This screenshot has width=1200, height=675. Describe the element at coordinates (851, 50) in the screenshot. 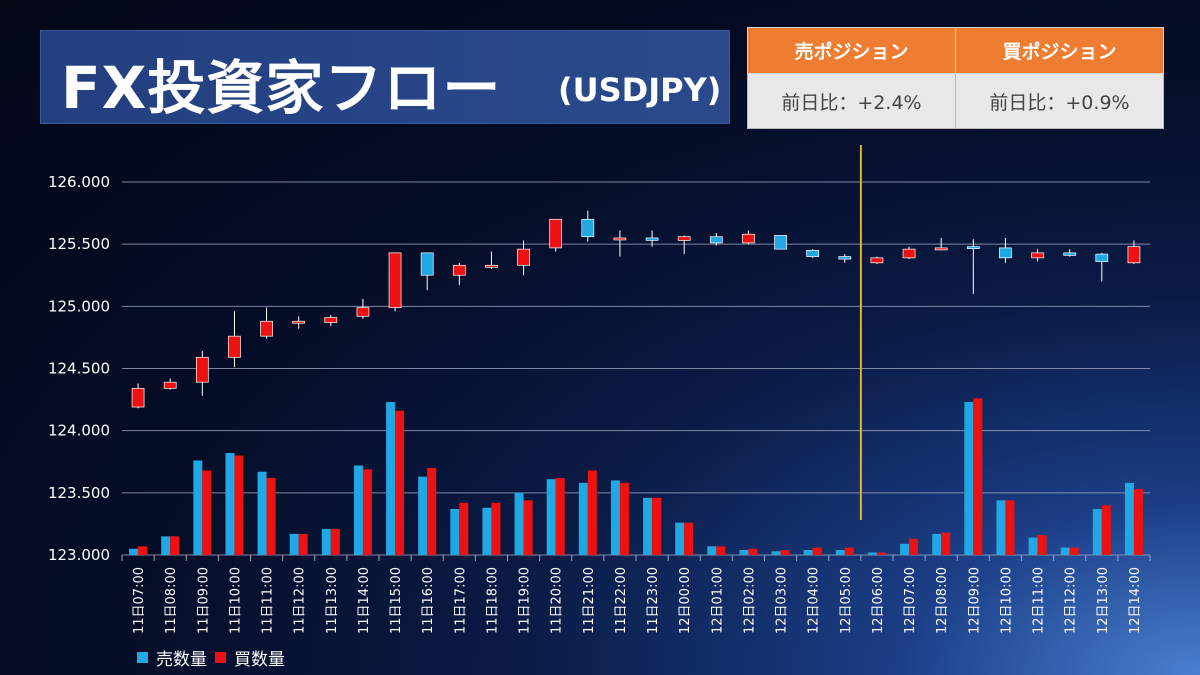

I see `sell-position-header: 売ポジション` at that location.